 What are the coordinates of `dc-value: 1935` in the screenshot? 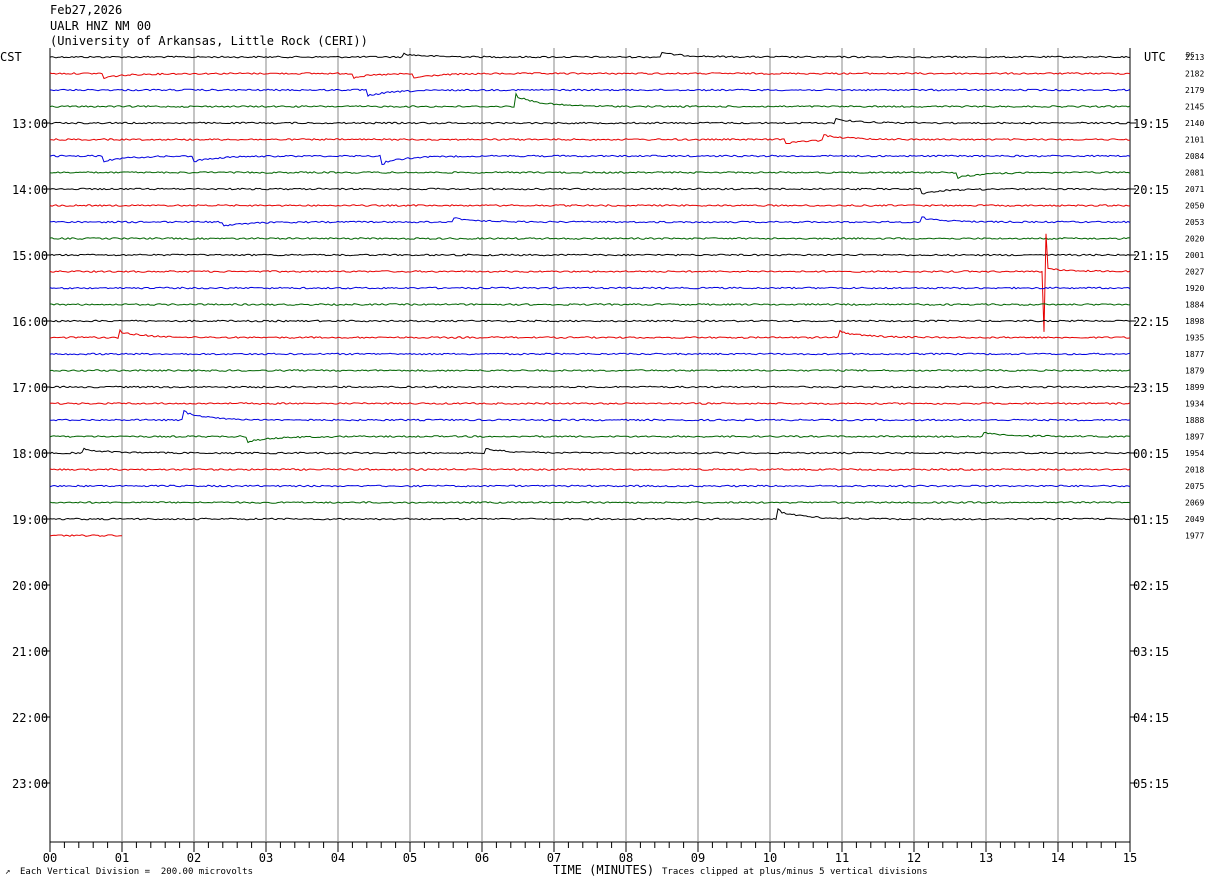 It's located at (1194, 338).